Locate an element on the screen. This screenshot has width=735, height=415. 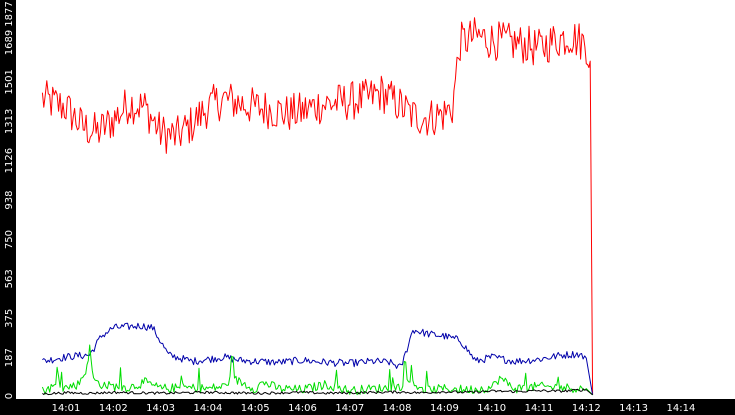
x-tick-label: 14:02 is located at coordinates (113, 408).